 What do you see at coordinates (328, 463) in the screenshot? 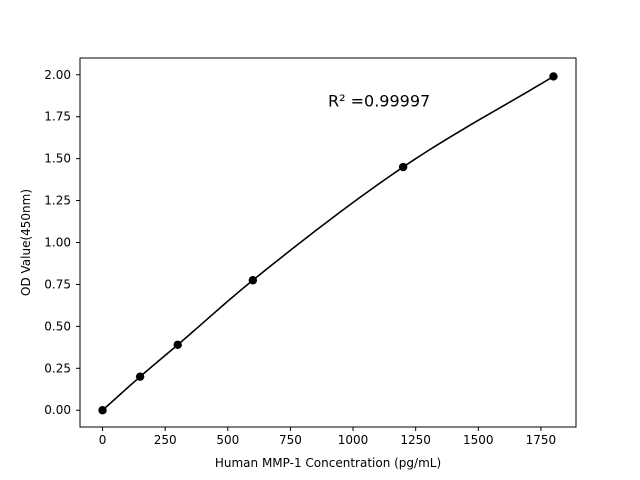
I see `x-axis-label: Human MMP-1 Concentration (pg/mL)` at bounding box center [328, 463].